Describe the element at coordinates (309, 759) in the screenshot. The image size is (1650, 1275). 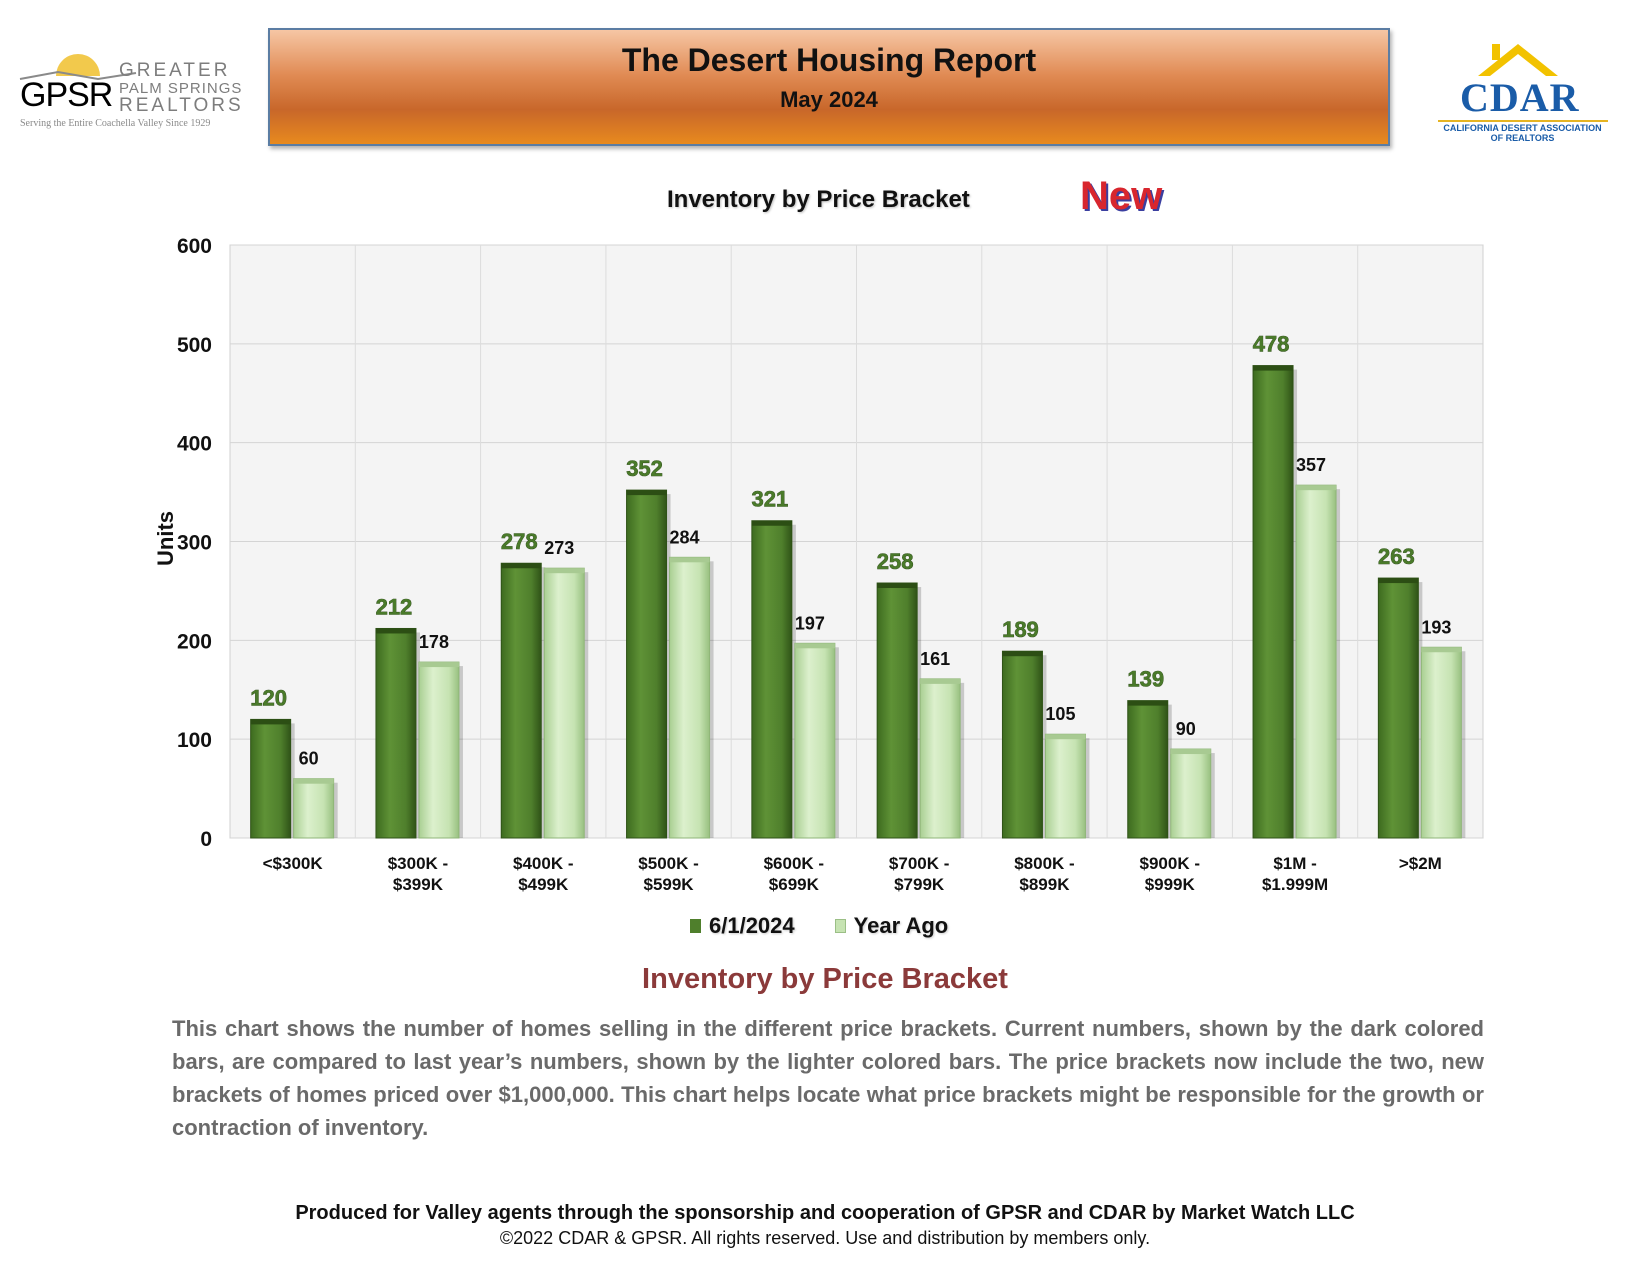
I see `data-label-year-ago: 60` at that location.